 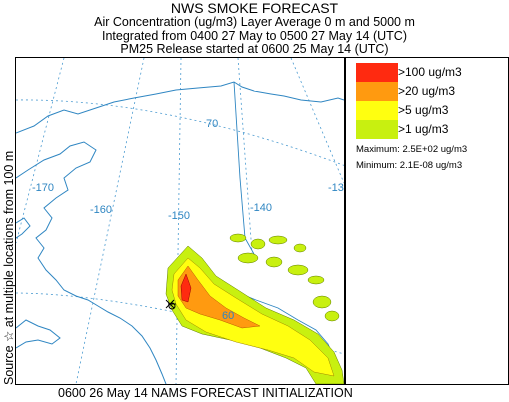 I want to click on lon-label-130: -130, so click(x=336, y=188).